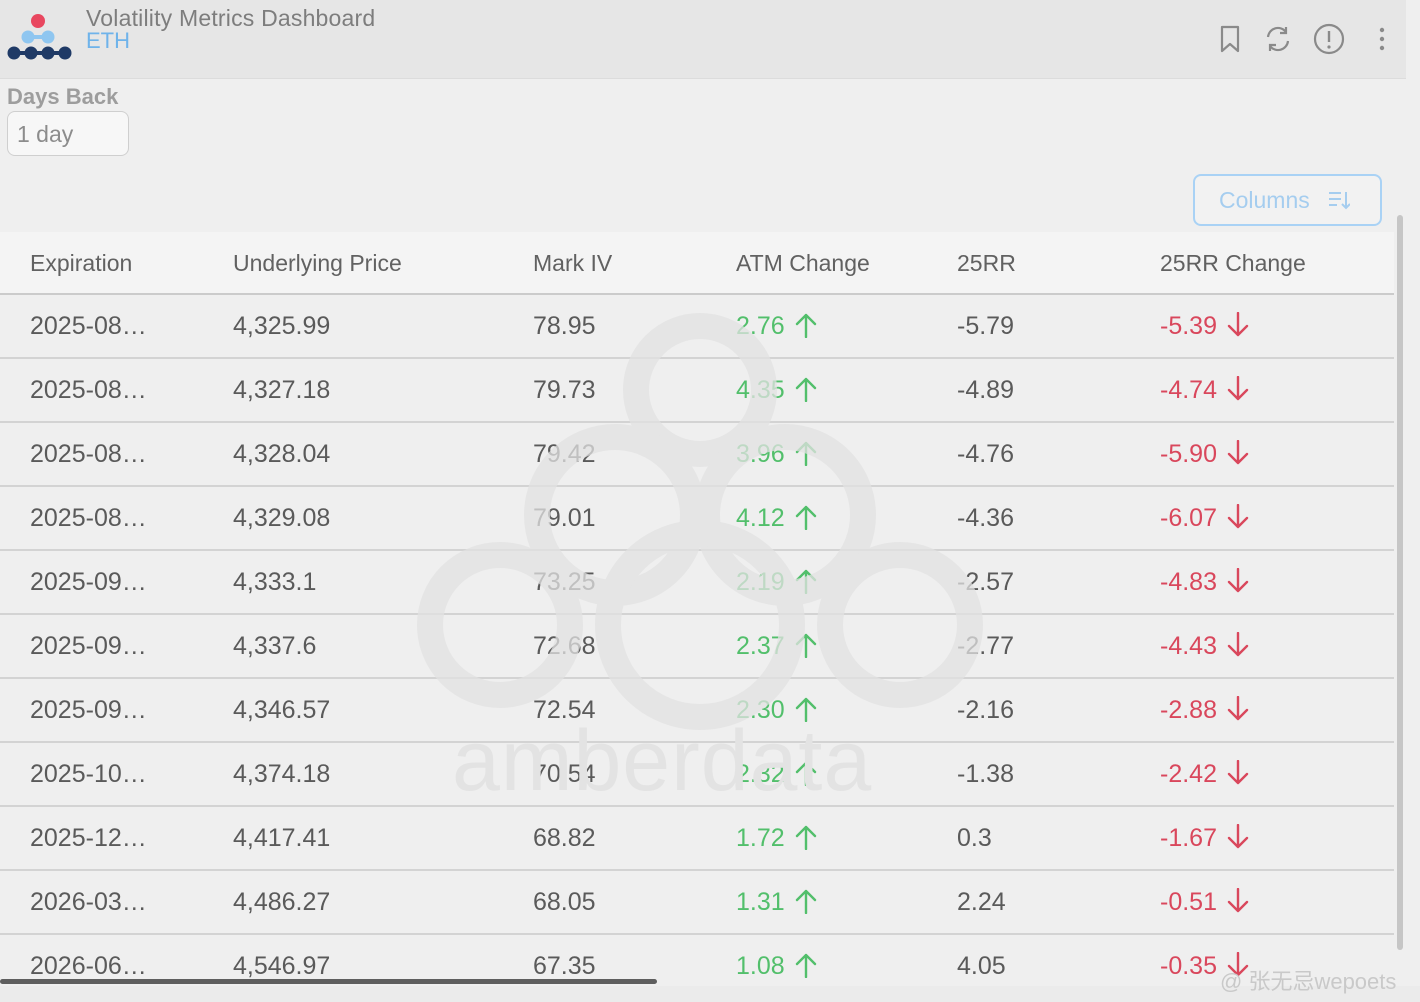 The height and width of the screenshot is (1002, 1420). I want to click on cell-25rr: -2.16, so click(985, 710).